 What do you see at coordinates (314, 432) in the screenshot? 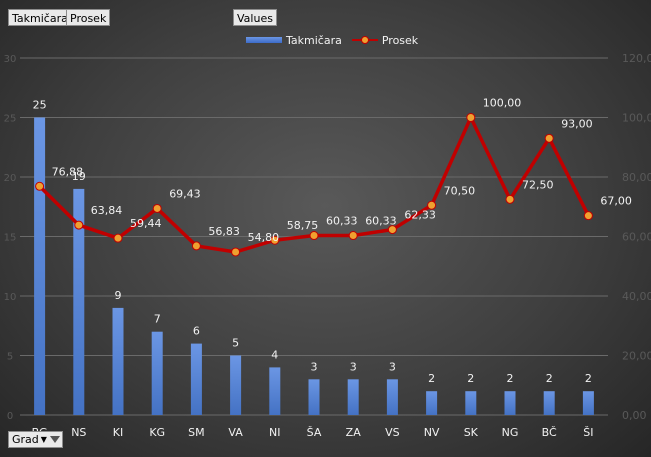
I see `x-tick-label: ŠA` at bounding box center [314, 432].